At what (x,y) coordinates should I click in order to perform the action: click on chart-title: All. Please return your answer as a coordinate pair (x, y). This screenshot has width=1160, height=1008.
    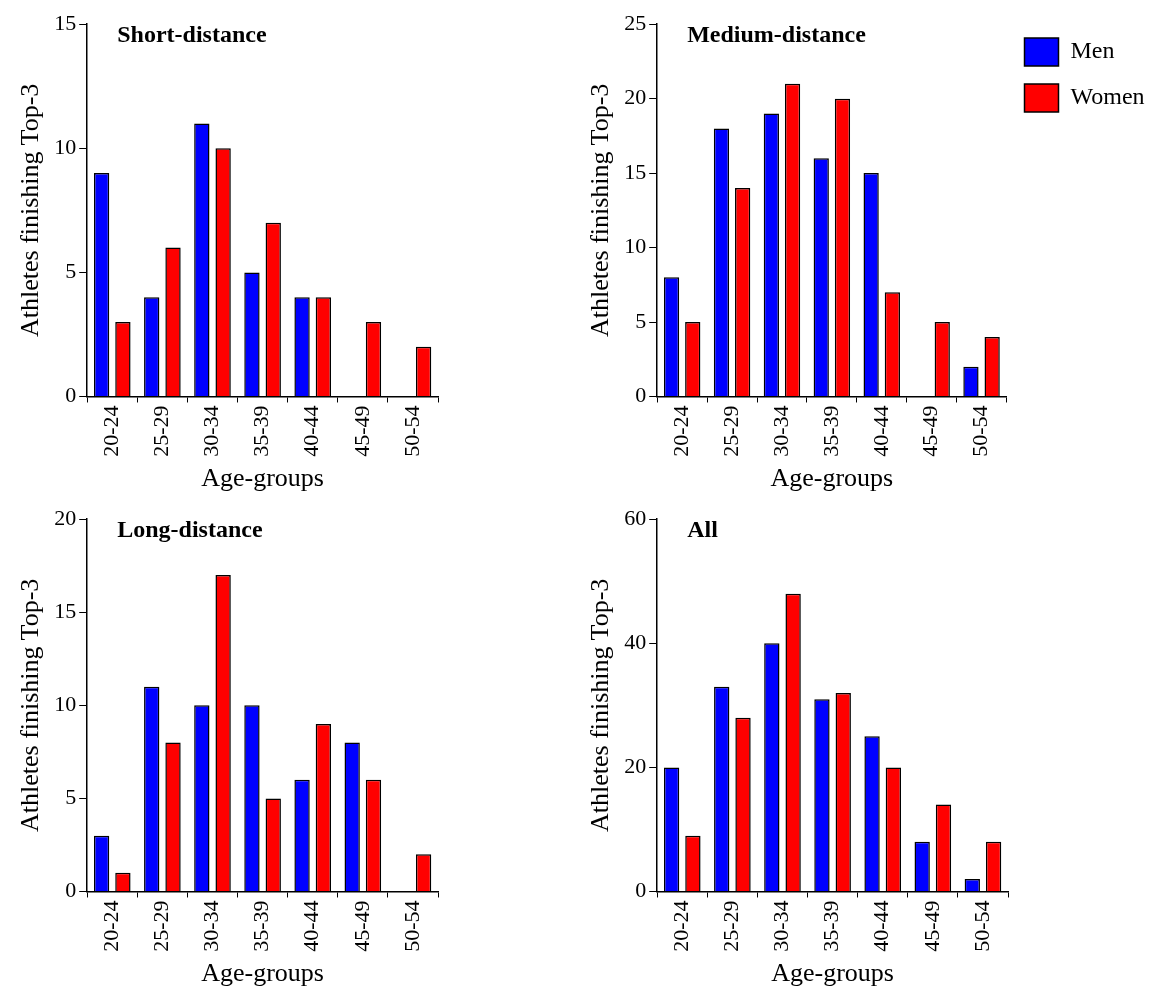
    Looking at the image, I should click on (703, 529).